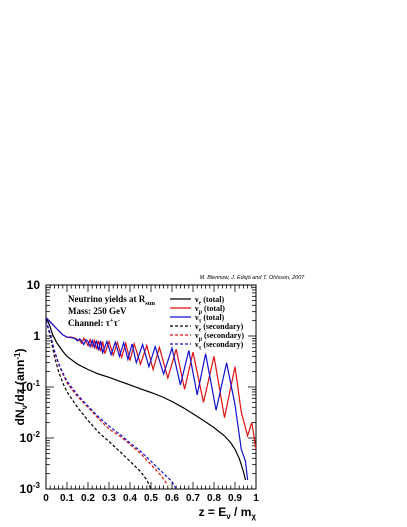  Describe the element at coordinates (219, 346) in the screenshot. I see `legend-label: ντ (secondary)` at that location.